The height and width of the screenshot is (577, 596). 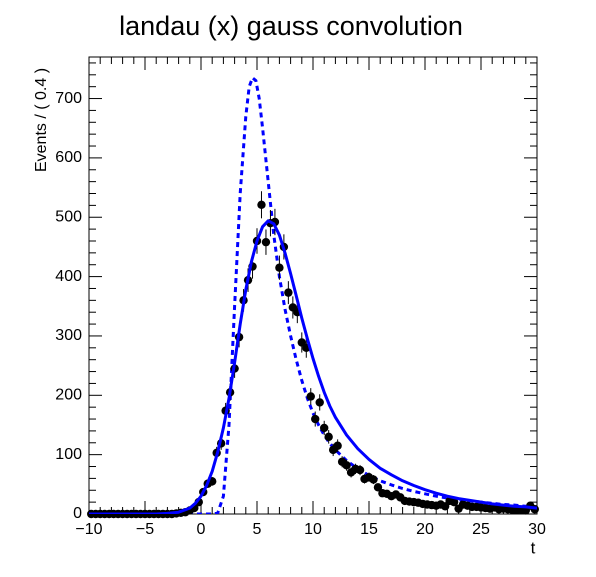 What do you see at coordinates (68, 216) in the screenshot?
I see `y-tick-label: 500` at bounding box center [68, 216].